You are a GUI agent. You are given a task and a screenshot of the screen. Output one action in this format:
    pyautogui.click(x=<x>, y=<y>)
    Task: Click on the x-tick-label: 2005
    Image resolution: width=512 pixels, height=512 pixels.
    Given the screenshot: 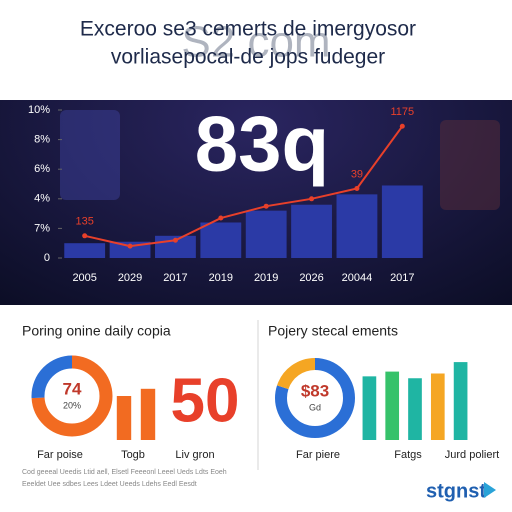 What is the action you would take?
    pyautogui.click(x=84, y=278)
    